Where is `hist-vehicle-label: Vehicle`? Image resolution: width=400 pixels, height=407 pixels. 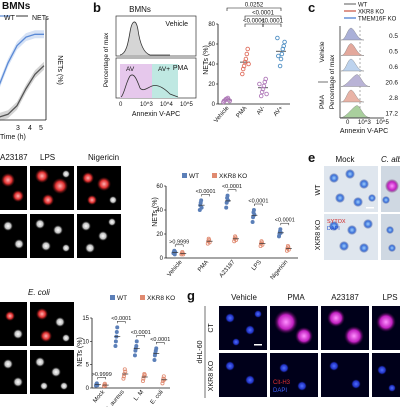 hist-vehicle-label: Vehicle is located at coordinates (176, 24).